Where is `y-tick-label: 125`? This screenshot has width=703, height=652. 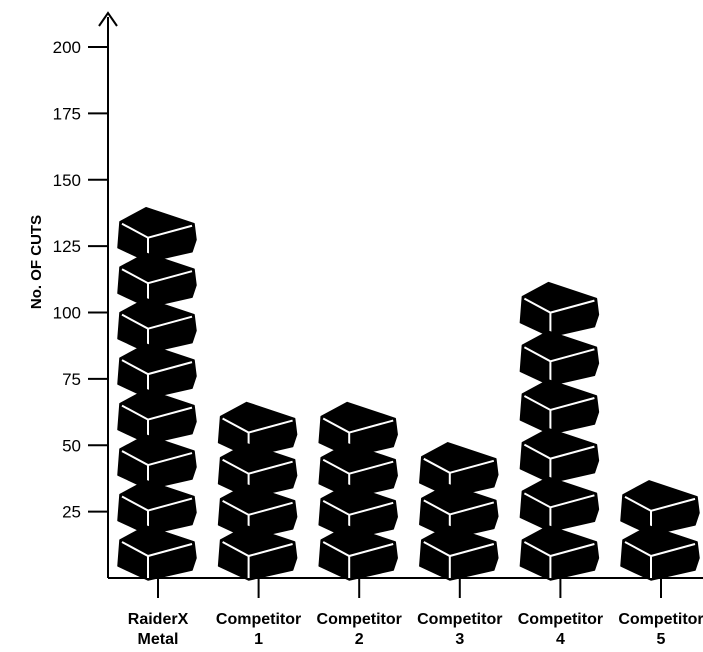
y-tick-label: 125 is located at coordinates (67, 246).